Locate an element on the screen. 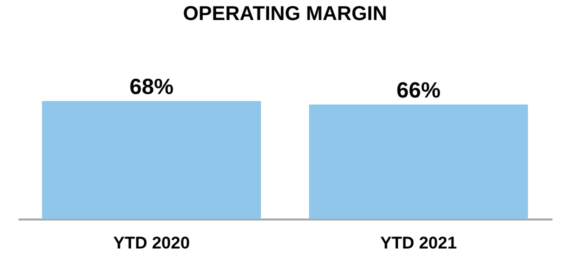 Image resolution: width=572 pixels, height=280 pixels. chart-title: OPERATING MARGIN is located at coordinates (285, 14).